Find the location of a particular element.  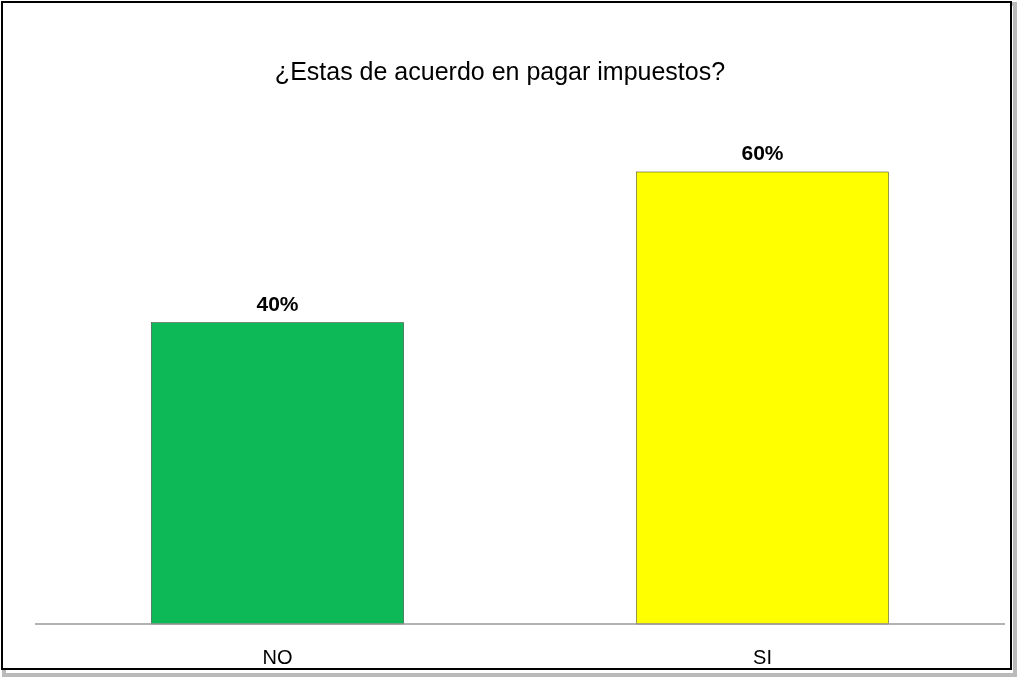

x-tick-label: NO is located at coordinates (277, 657).